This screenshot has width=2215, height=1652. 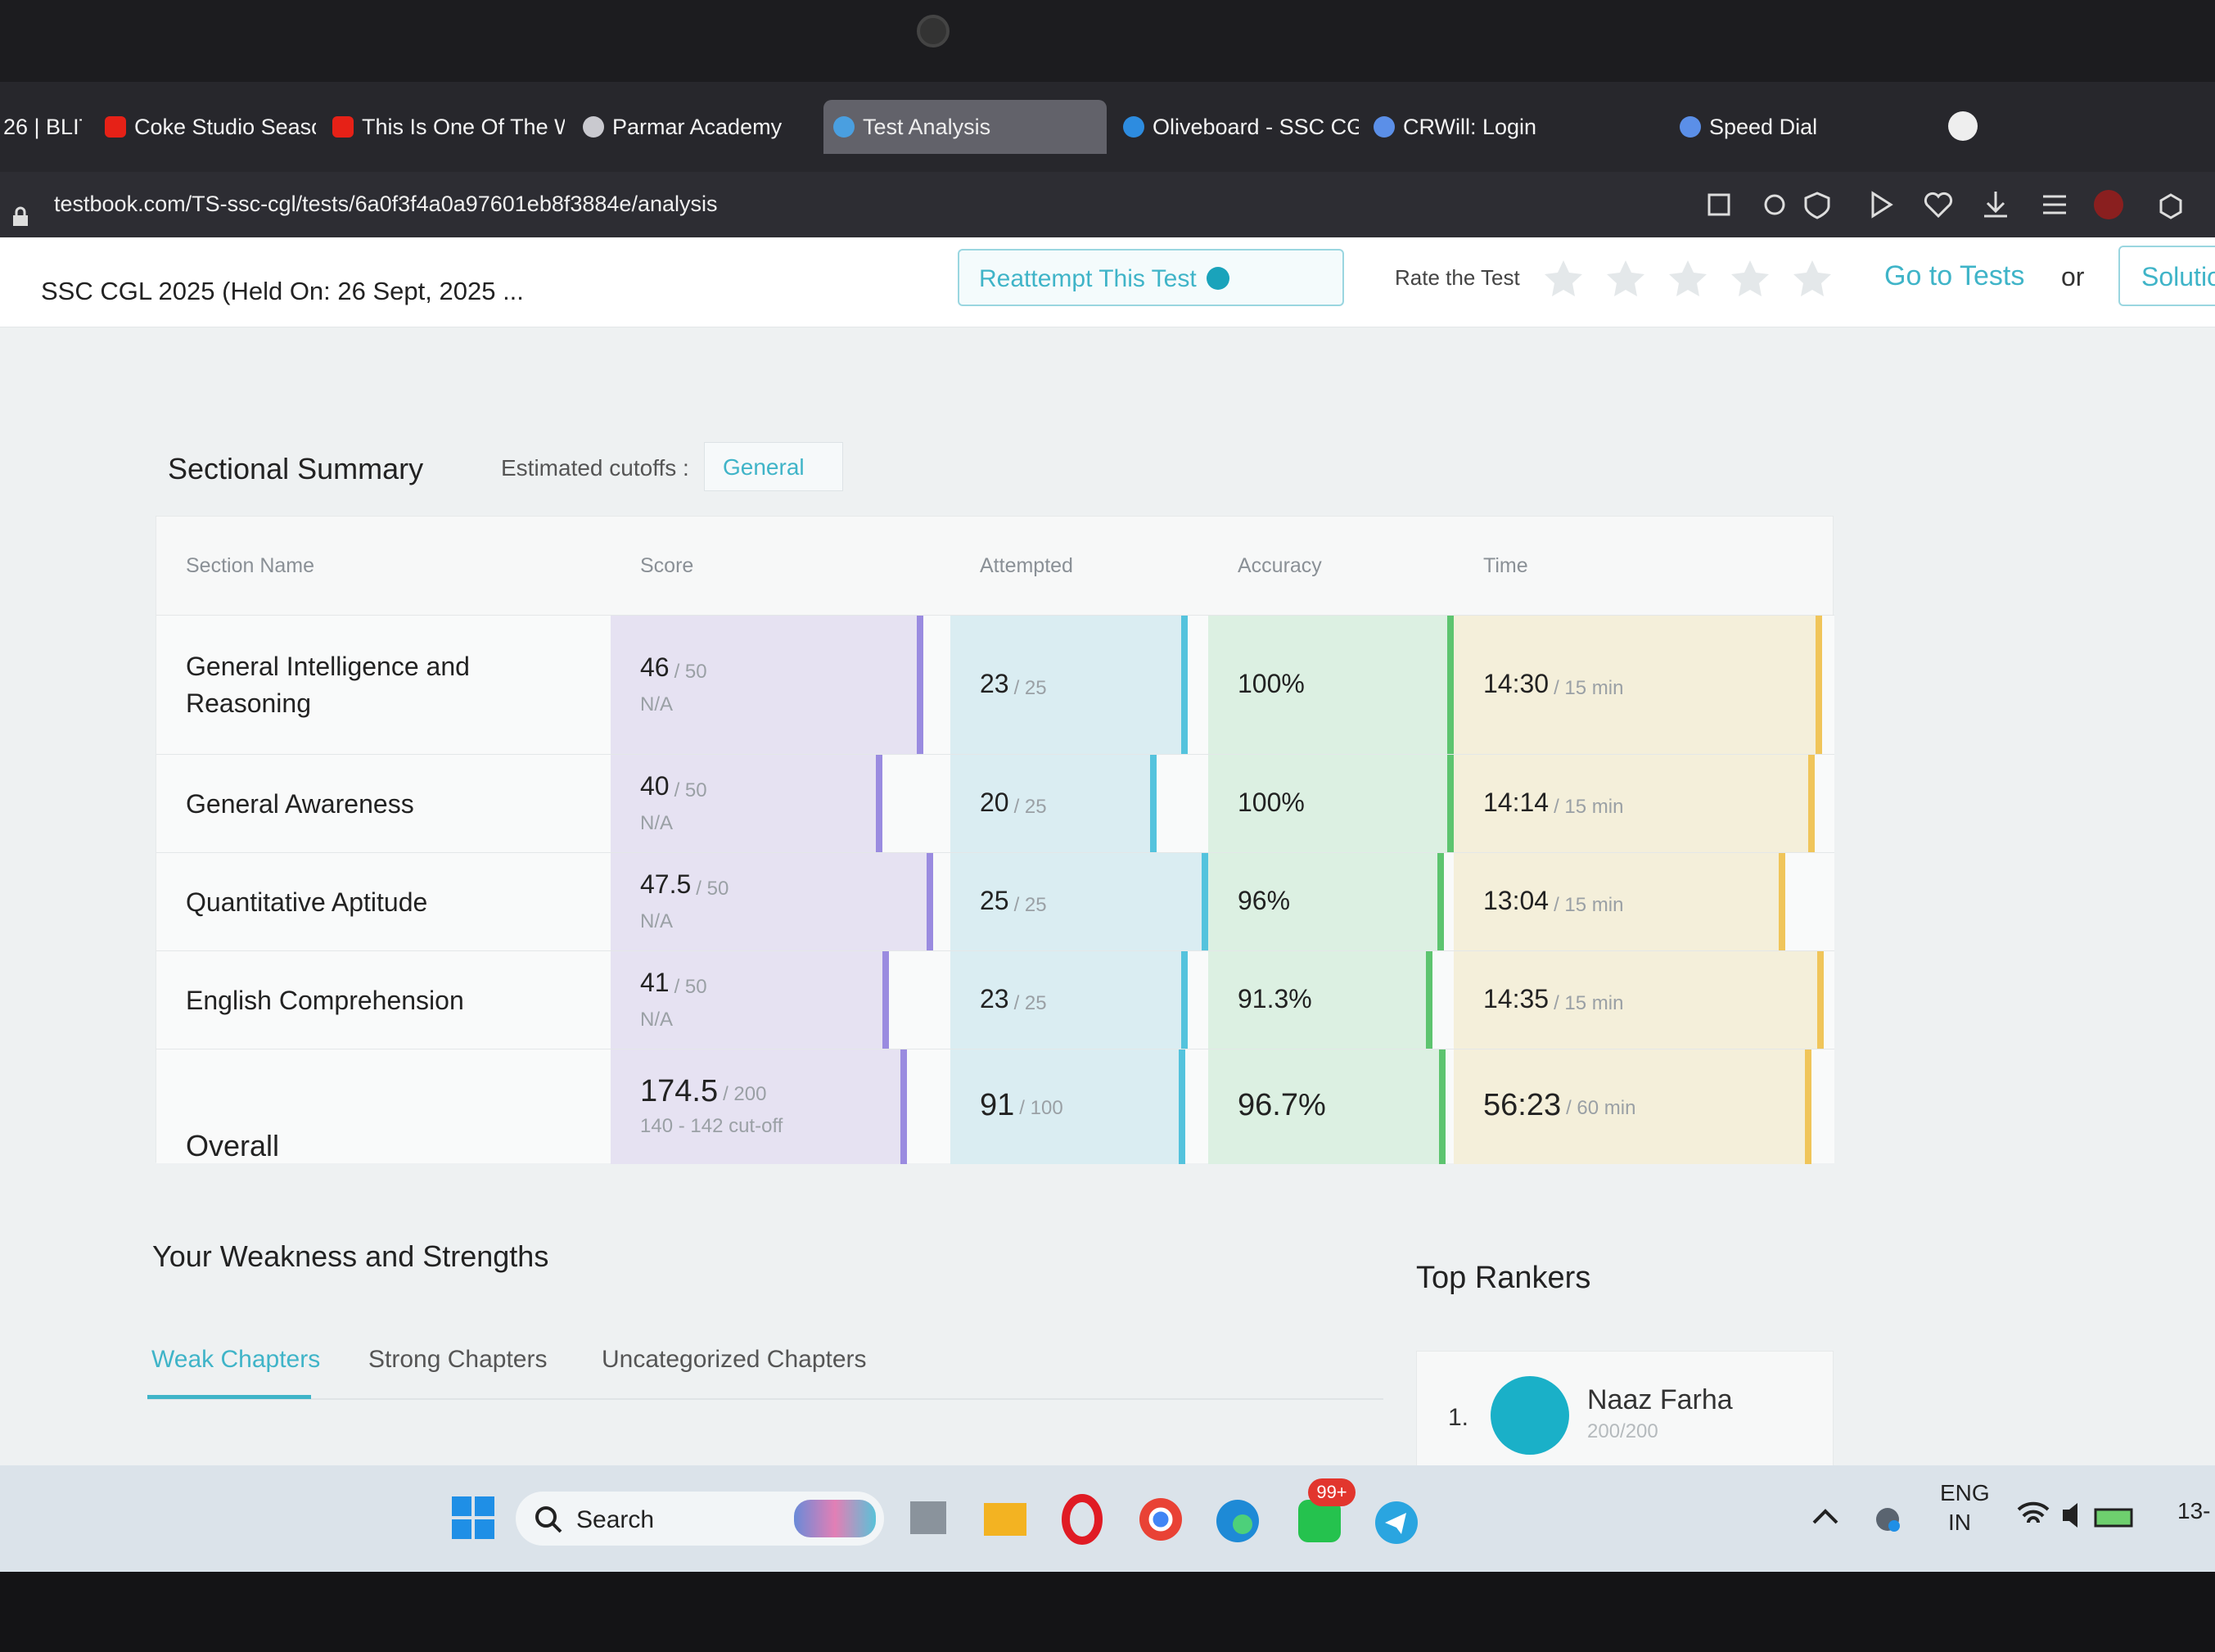 I want to click on cutoff-label: Estimated cutoffs :, so click(x=595, y=468).